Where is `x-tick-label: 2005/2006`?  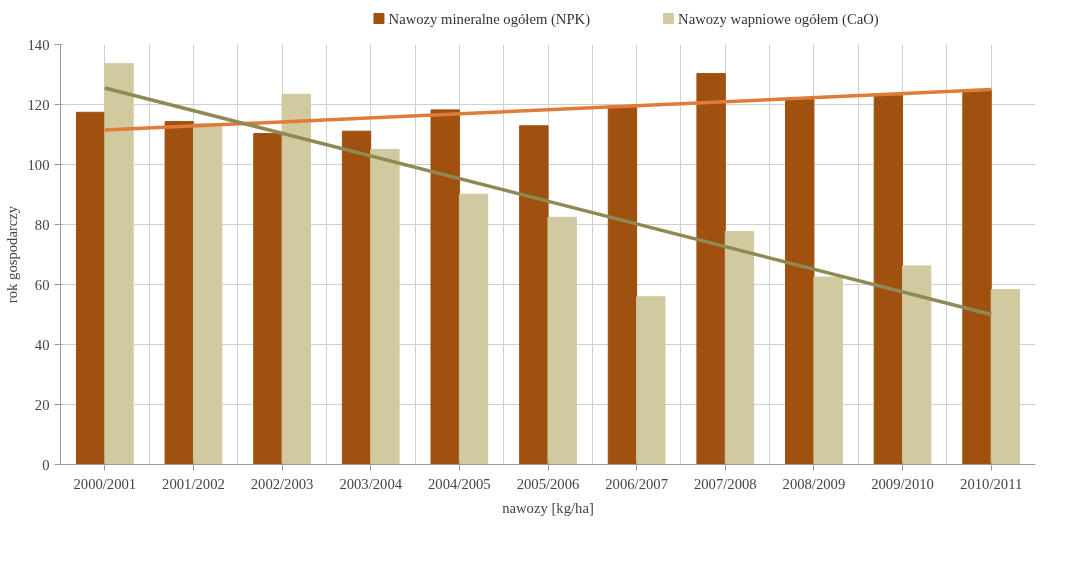 x-tick-label: 2005/2006 is located at coordinates (548, 483).